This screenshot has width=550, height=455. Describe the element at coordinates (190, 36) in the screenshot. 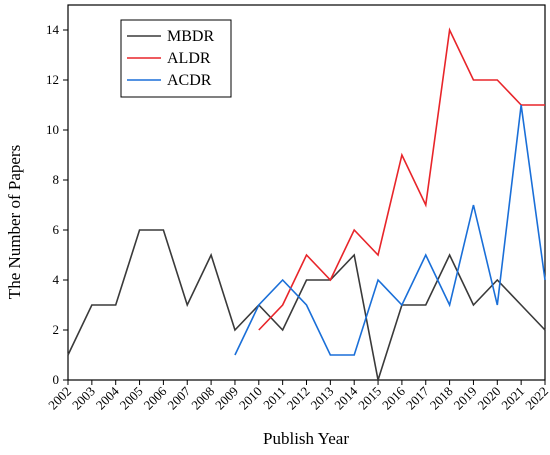

I see `legend-label-mbdr: MBDR` at that location.